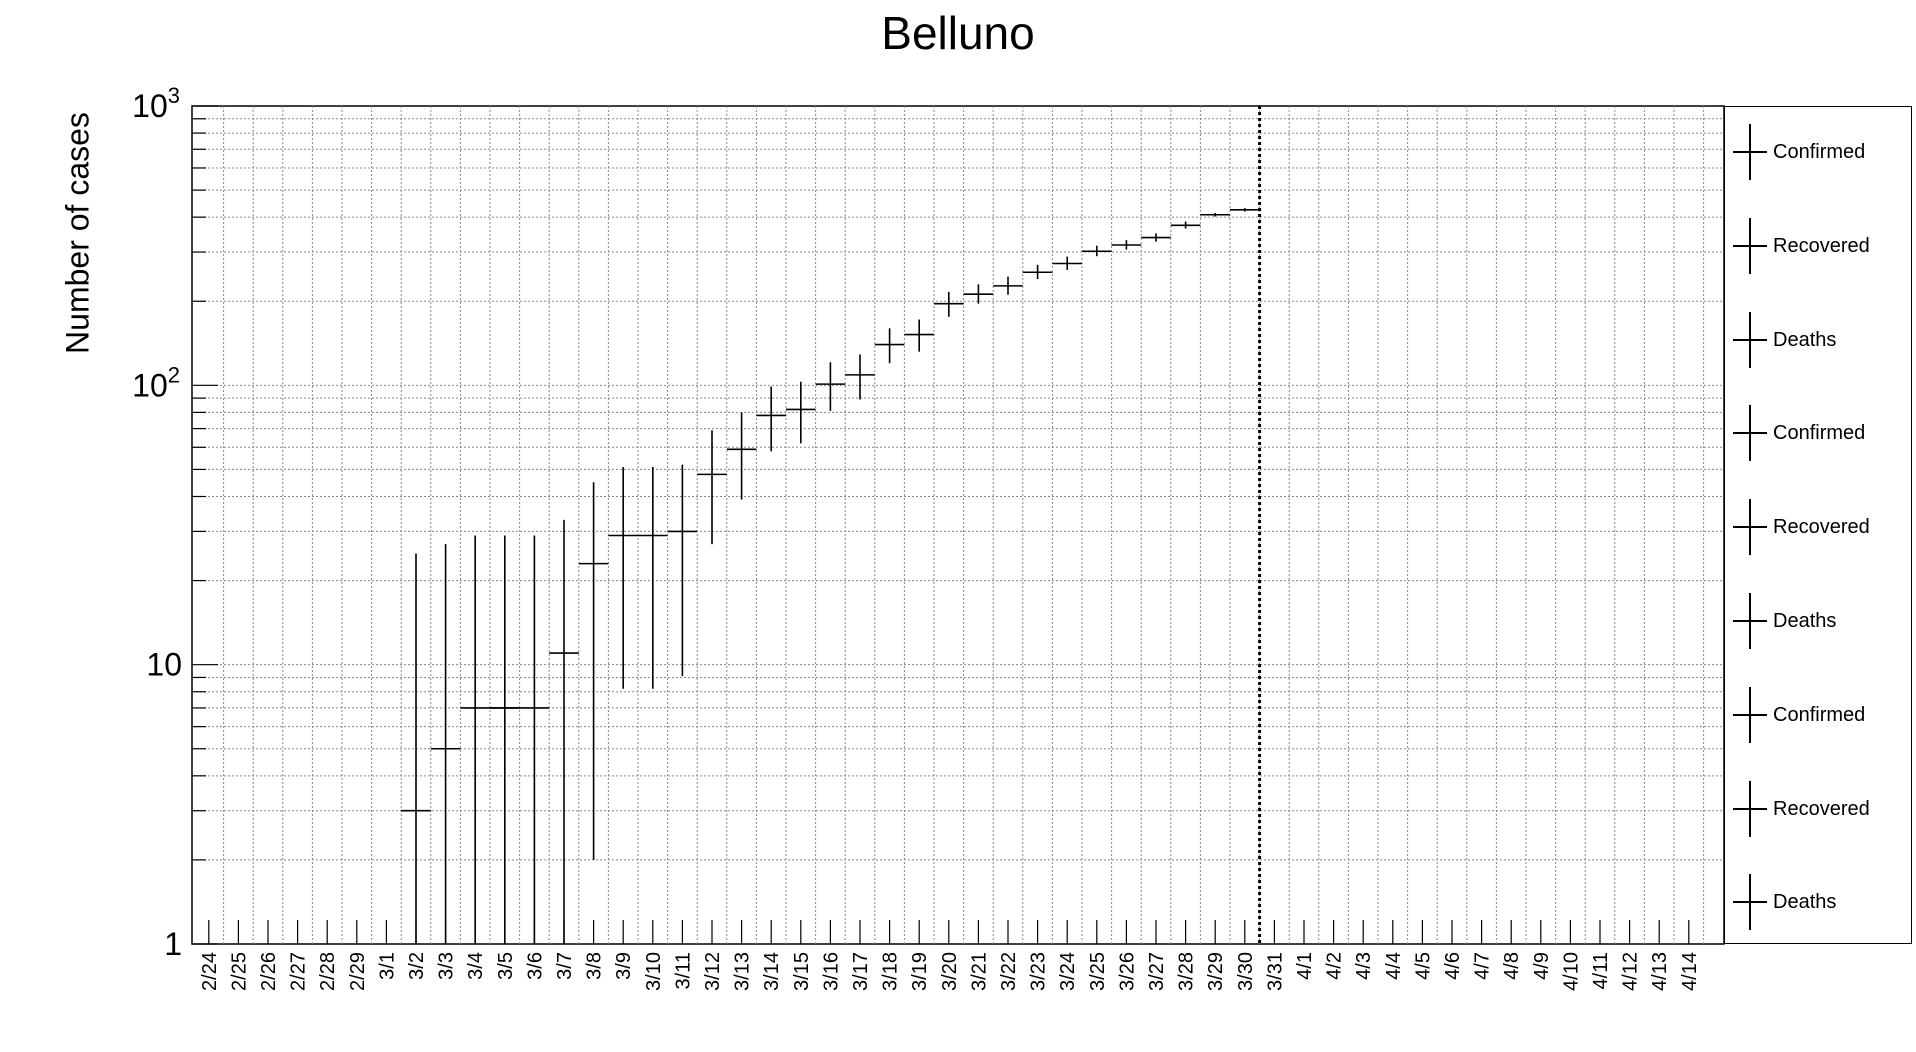 The width and height of the screenshot is (1916, 1052). What do you see at coordinates (831, 971) in the screenshot?
I see `x-tick-label: 3/16` at bounding box center [831, 971].